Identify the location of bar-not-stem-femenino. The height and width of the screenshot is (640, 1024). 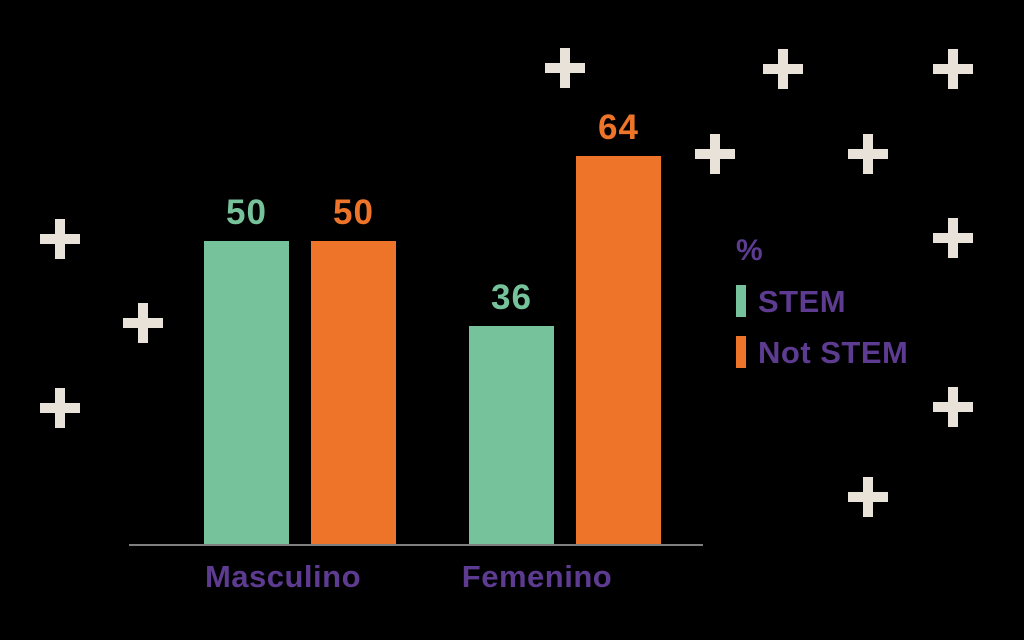
(618, 351).